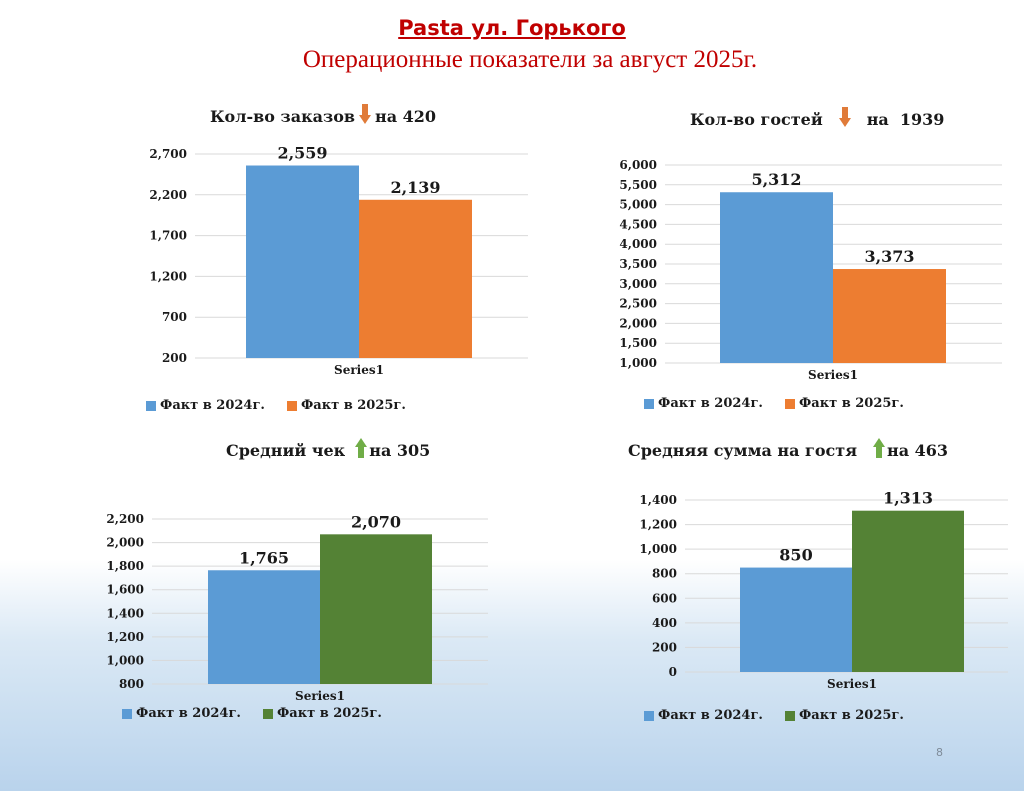 The height and width of the screenshot is (791, 1024). Describe the element at coordinates (638, 165) in the screenshot. I see `y-tick-label: 6,000` at that location.